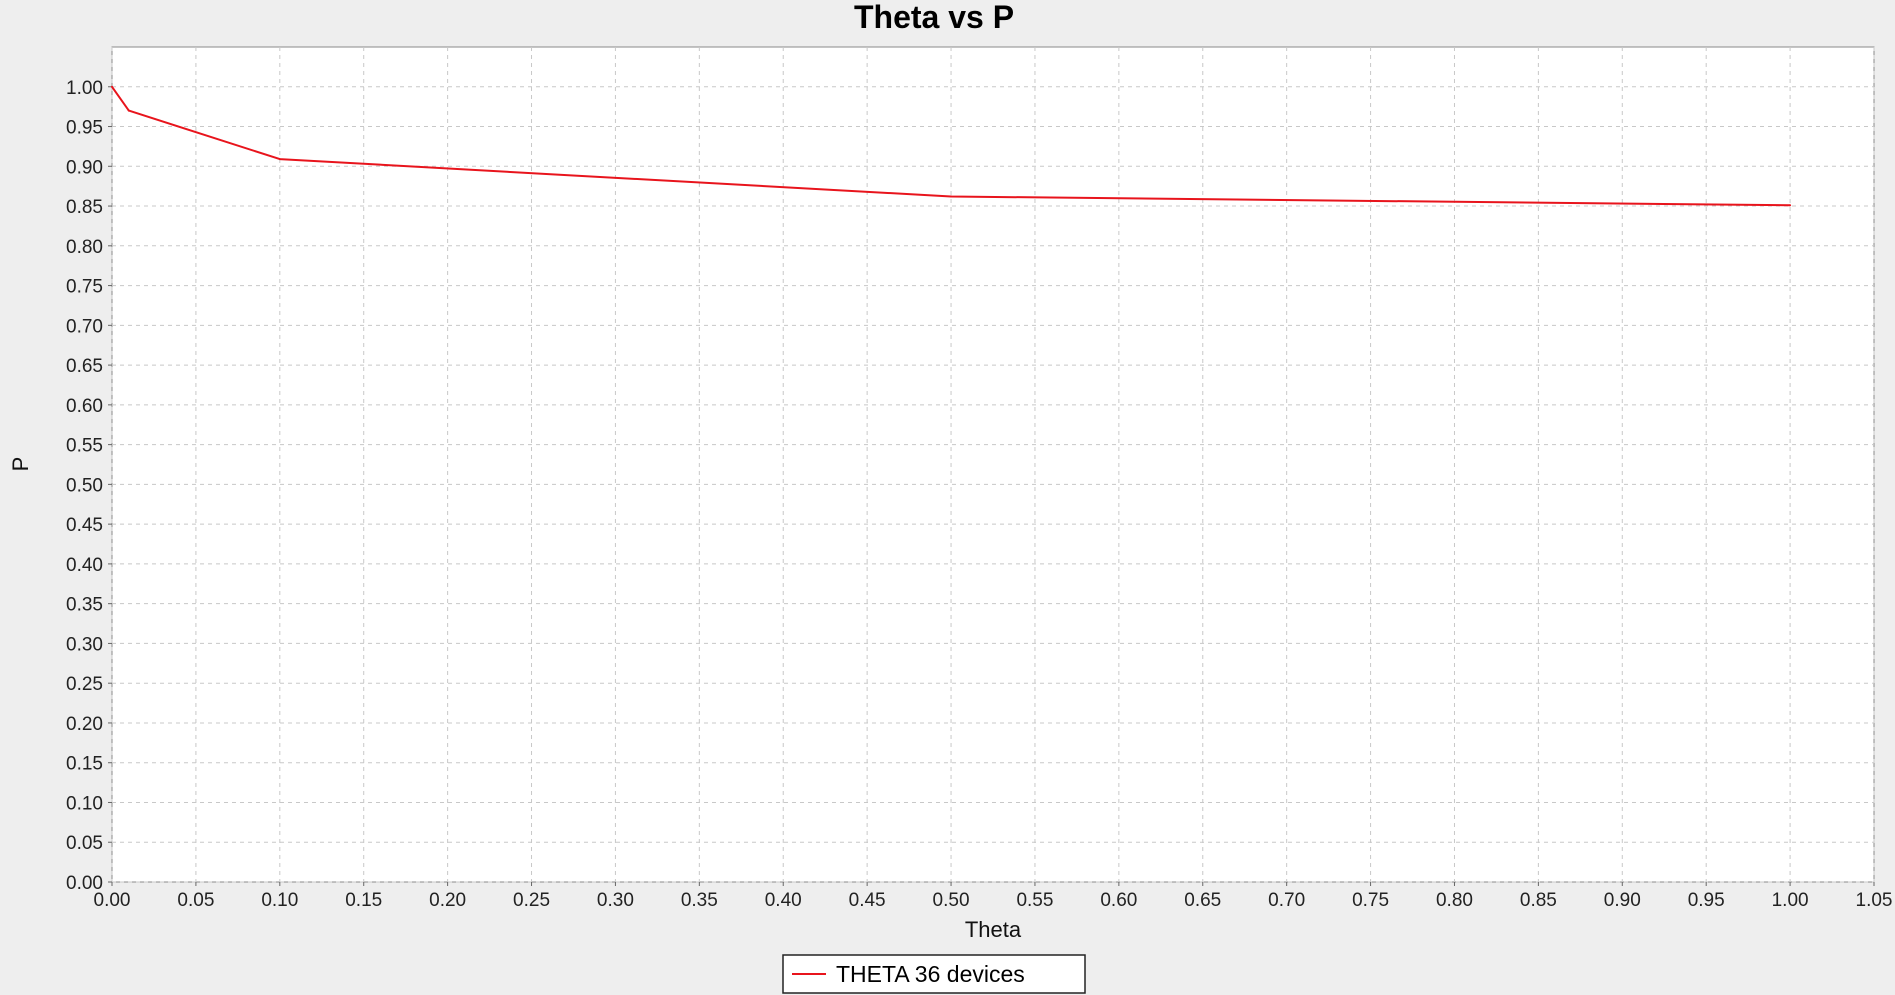 This screenshot has height=995, width=1895. What do you see at coordinates (1202, 900) in the screenshot?
I see `x-tick-label: 0.65` at bounding box center [1202, 900].